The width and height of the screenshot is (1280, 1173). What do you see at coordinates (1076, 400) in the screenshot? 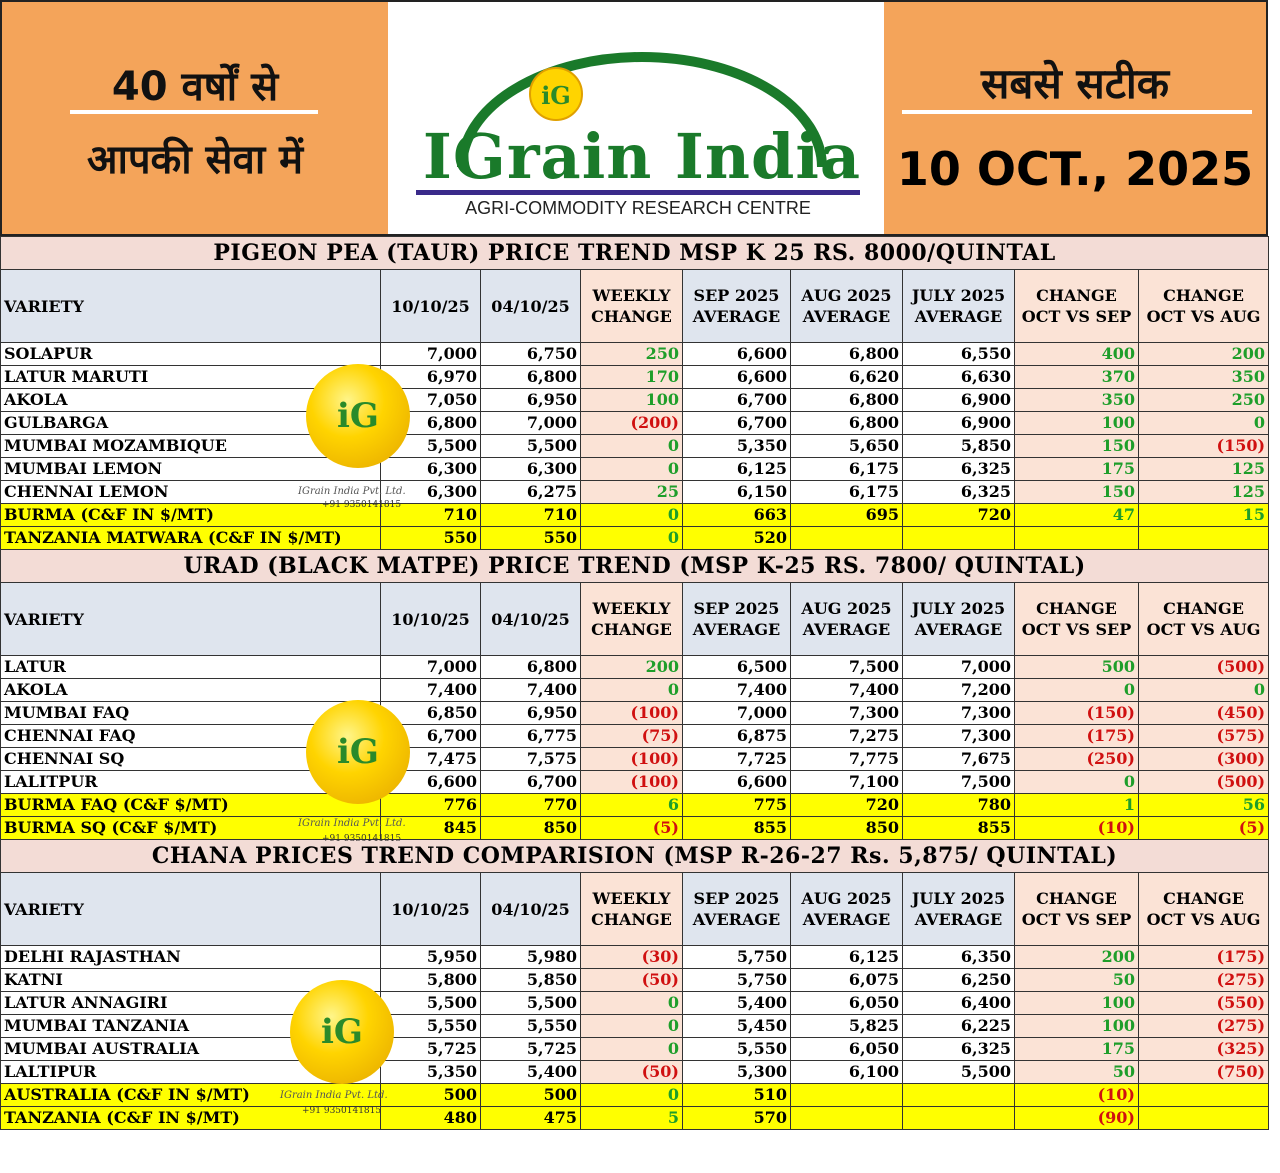
I see `cell-change-oct-vs-sep: 350` at bounding box center [1076, 400].